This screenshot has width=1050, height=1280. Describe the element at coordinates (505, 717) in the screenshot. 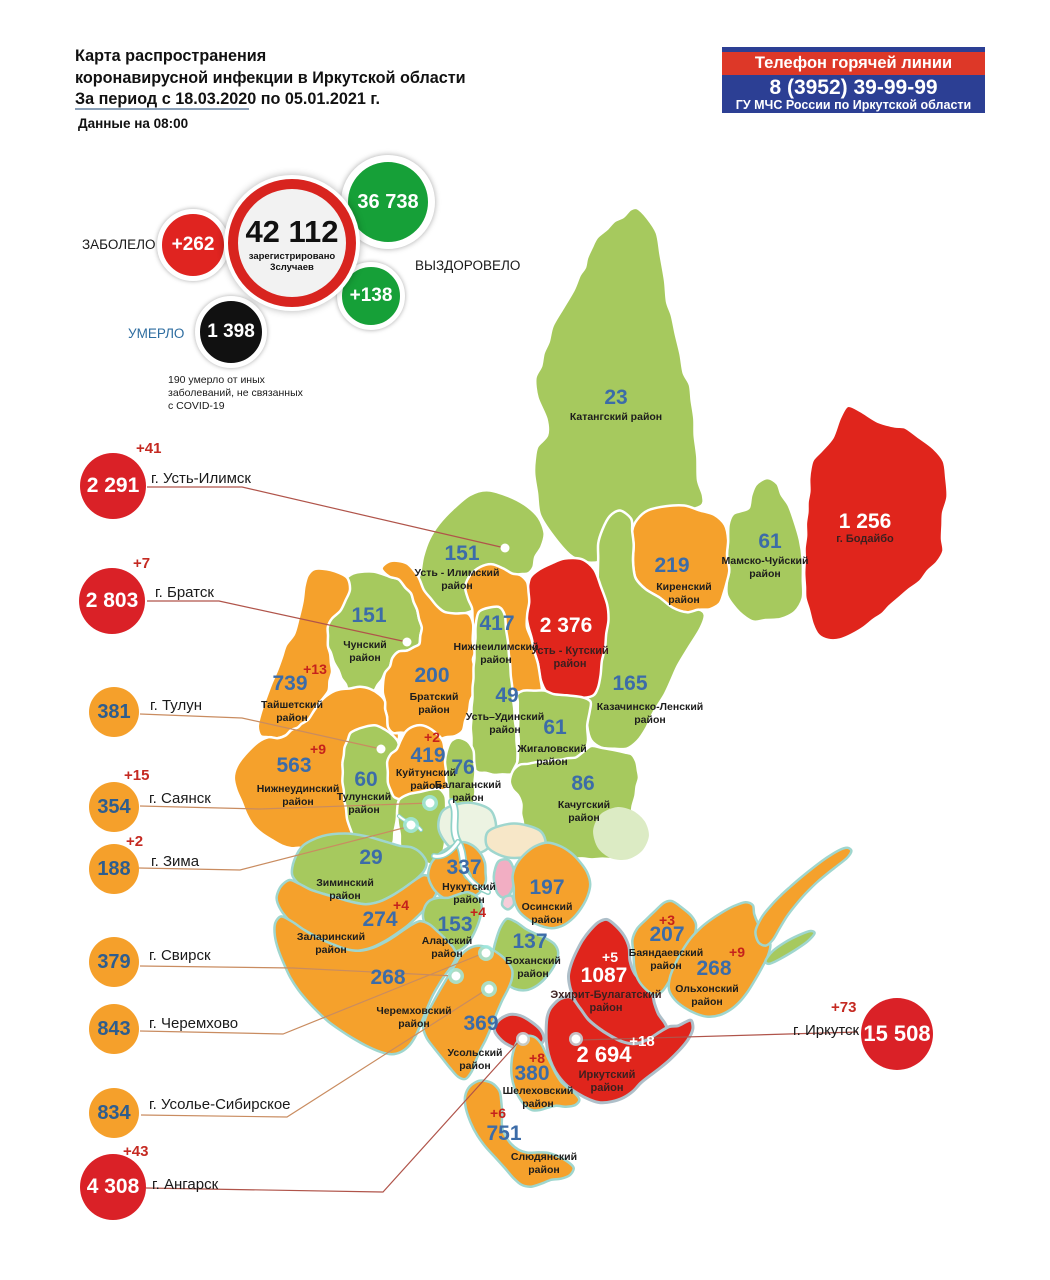

I see `svg-text: Усть–Удинский` at that location.